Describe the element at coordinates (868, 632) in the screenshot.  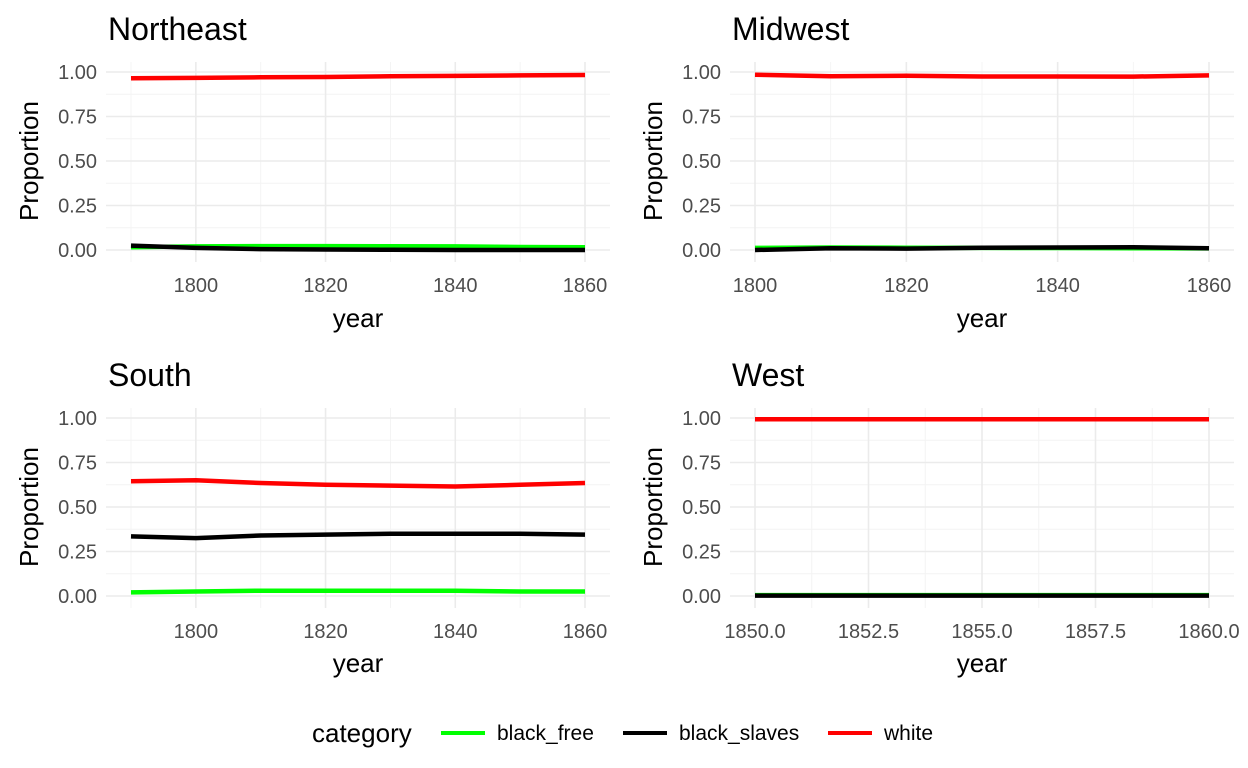
I see `x-tick-label: 1852.5` at that location.